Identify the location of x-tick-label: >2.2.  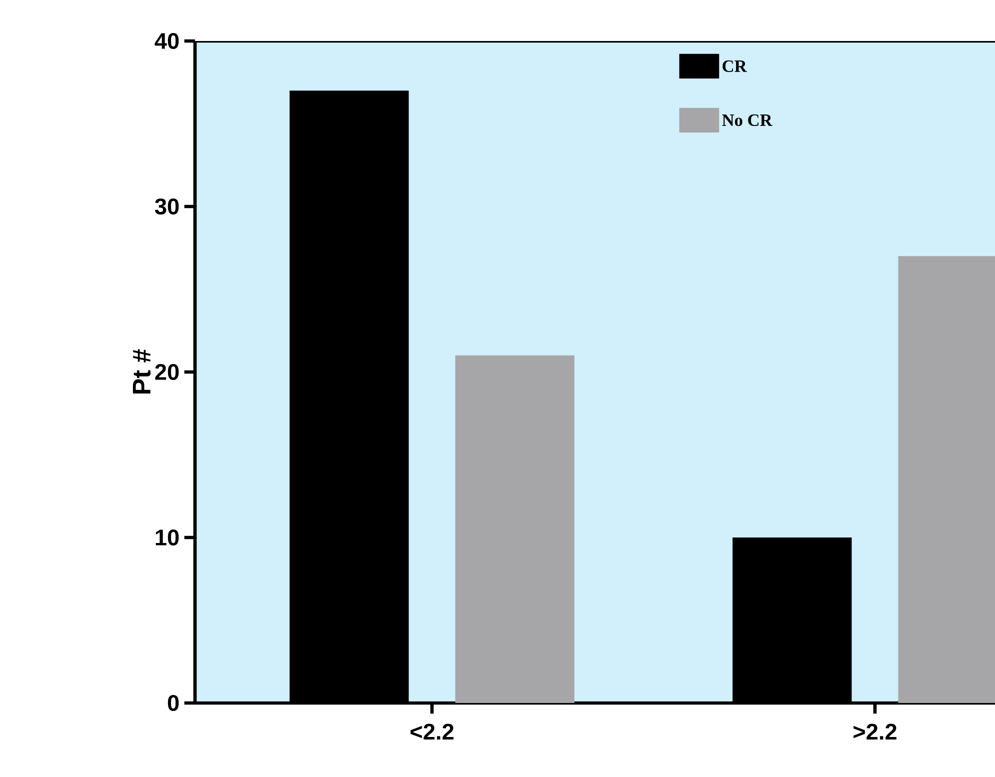
(875, 732).